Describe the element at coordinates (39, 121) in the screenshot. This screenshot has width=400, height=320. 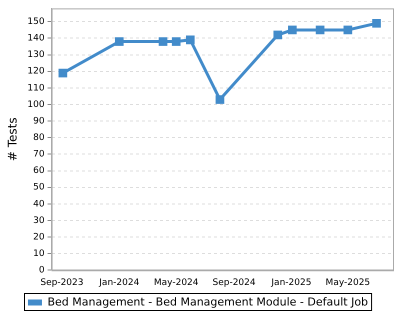
I see `y-tick-label: 90` at that location.